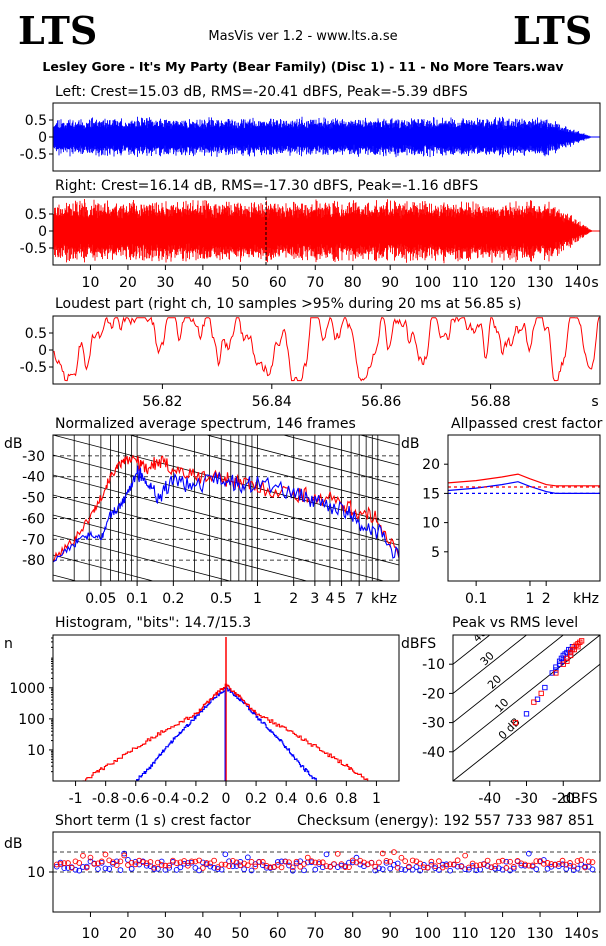 The height and width of the screenshot is (946, 606). Describe the element at coordinates (76, 799) in the screenshot. I see `x-tick-label: -1` at that location.